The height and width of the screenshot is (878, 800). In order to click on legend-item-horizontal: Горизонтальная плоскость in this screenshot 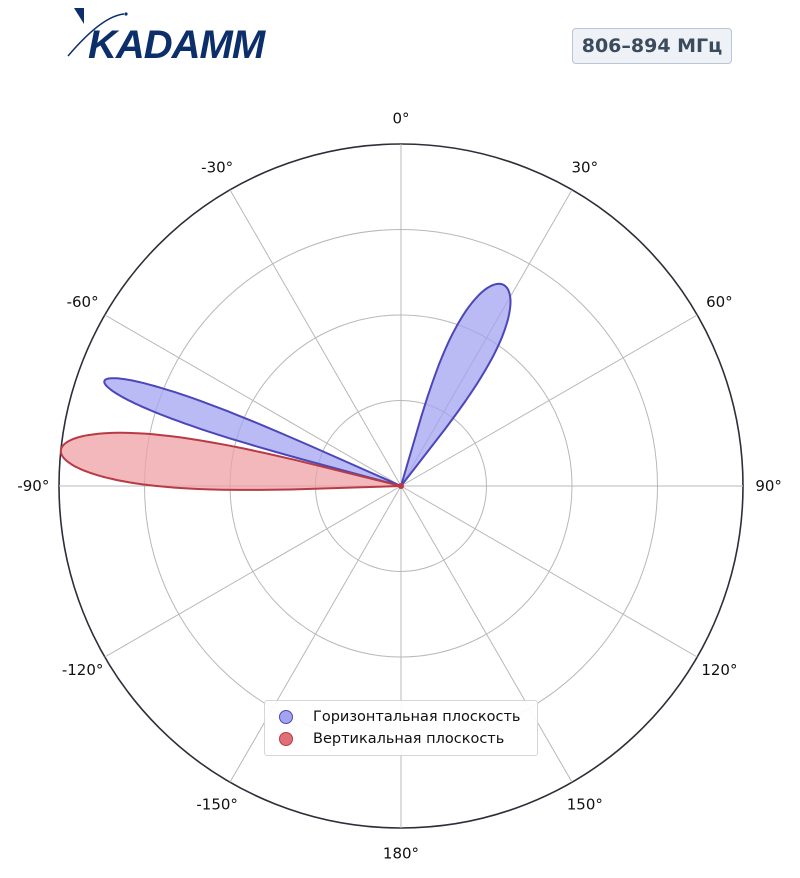, I will do `click(399, 717)`.